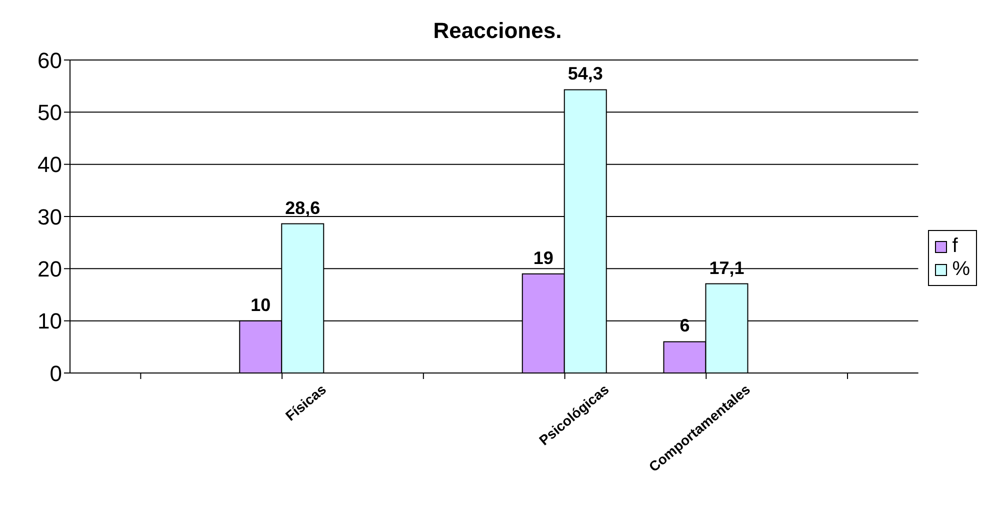  I want to click on legend-label: f, so click(955, 246).